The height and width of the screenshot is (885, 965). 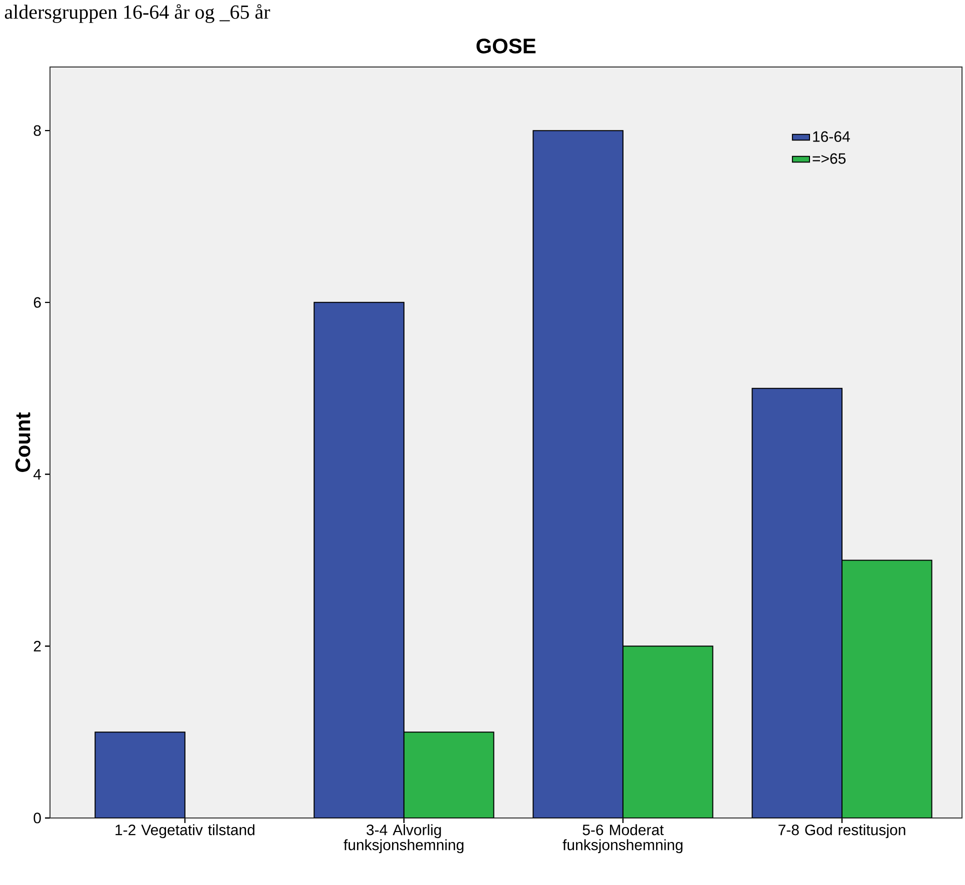 I want to click on y-axis-title: Count, so click(x=22, y=442).